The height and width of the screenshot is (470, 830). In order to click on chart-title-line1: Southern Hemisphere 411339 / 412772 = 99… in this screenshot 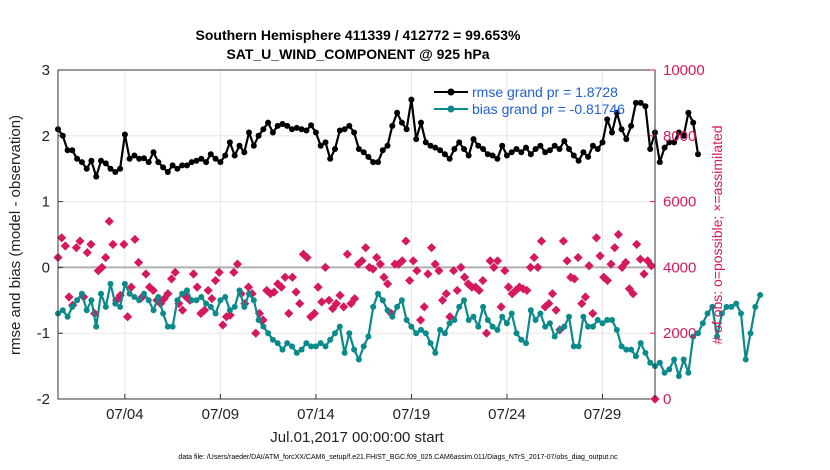, I will do `click(358, 35)`.